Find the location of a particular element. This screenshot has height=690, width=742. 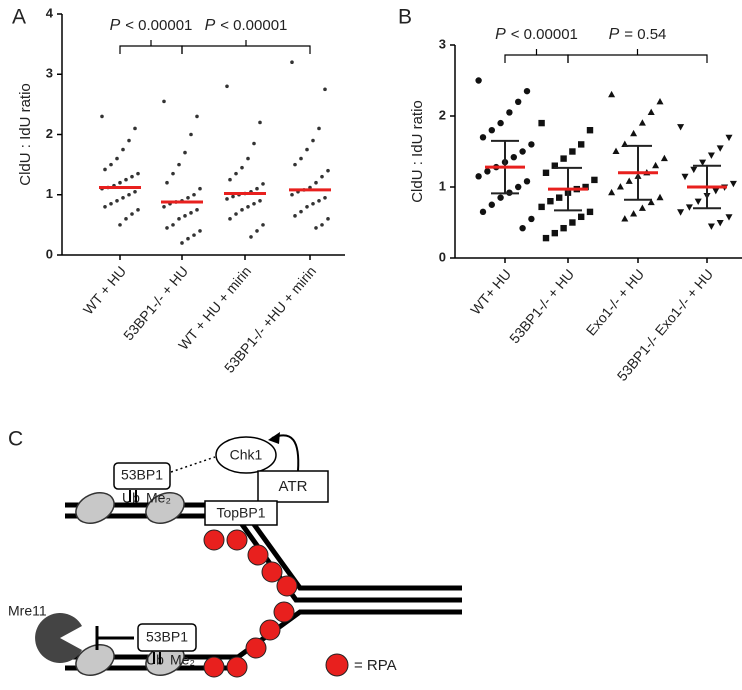

label: Ub is located at coordinates (131, 498).